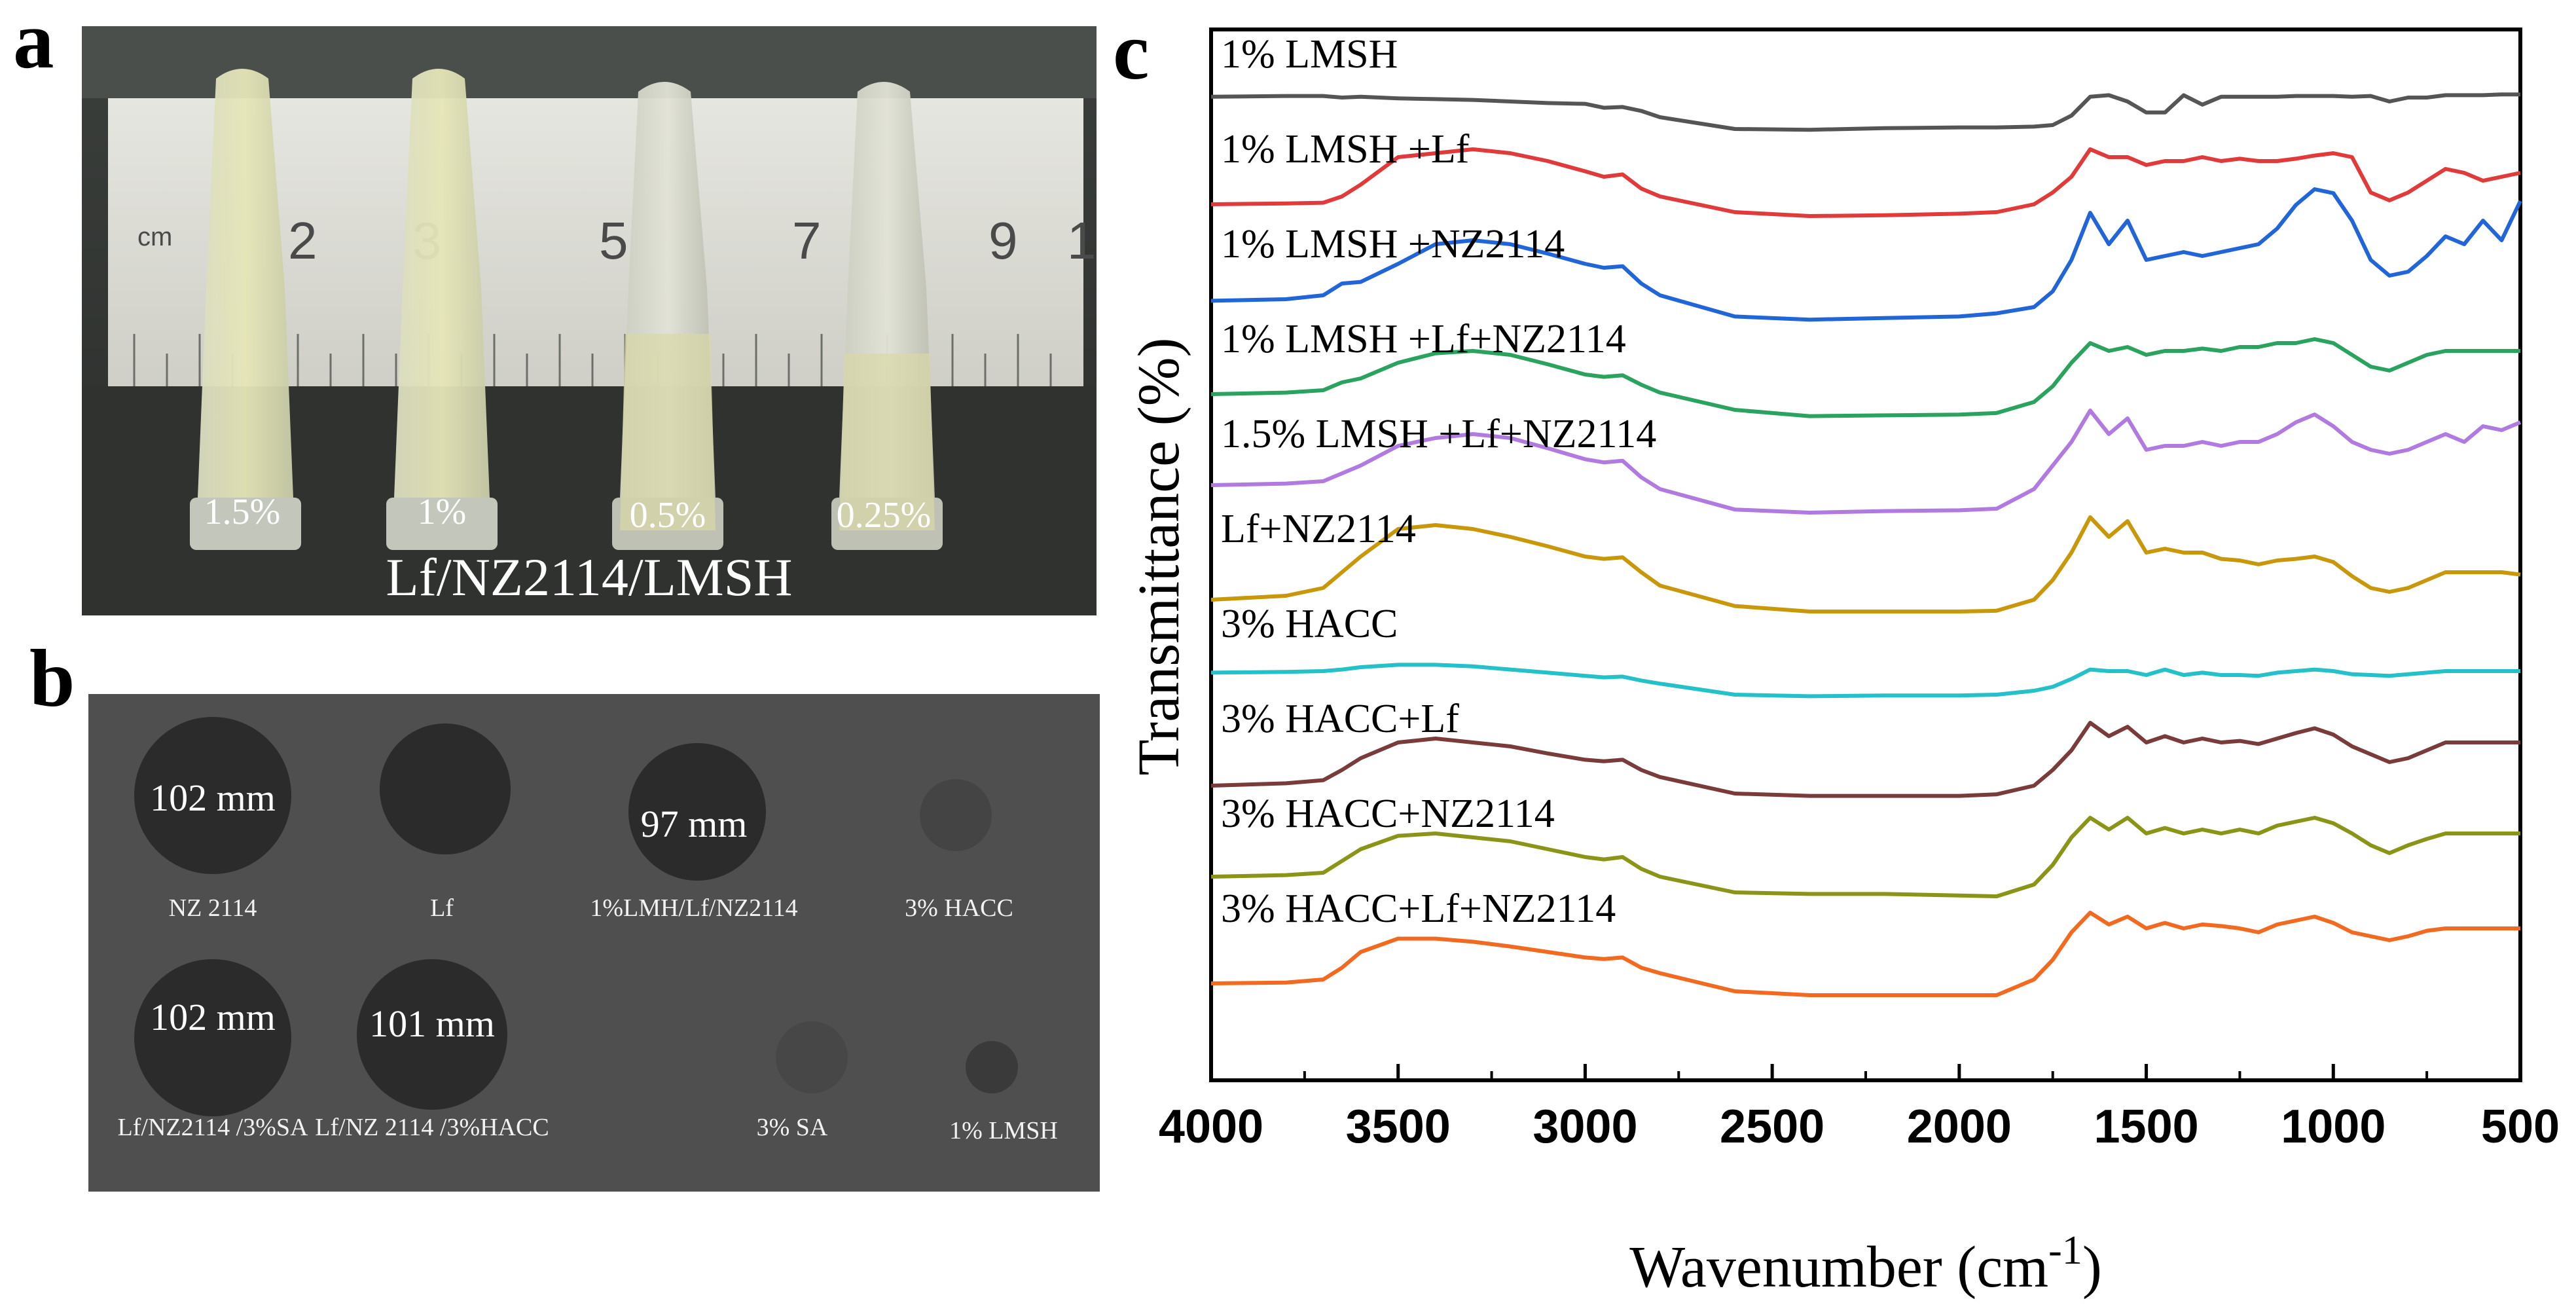 The height and width of the screenshot is (1316, 2576). What do you see at coordinates (302, 240) in the screenshot?
I see `ruler-number: 2` at bounding box center [302, 240].